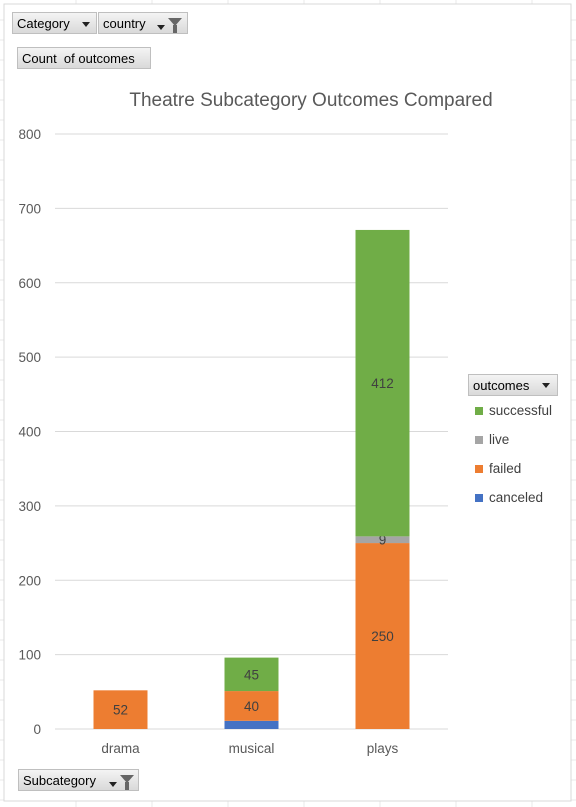 The image size is (576, 807). I want to click on value-field-button: Count of outcomes, so click(84, 58).